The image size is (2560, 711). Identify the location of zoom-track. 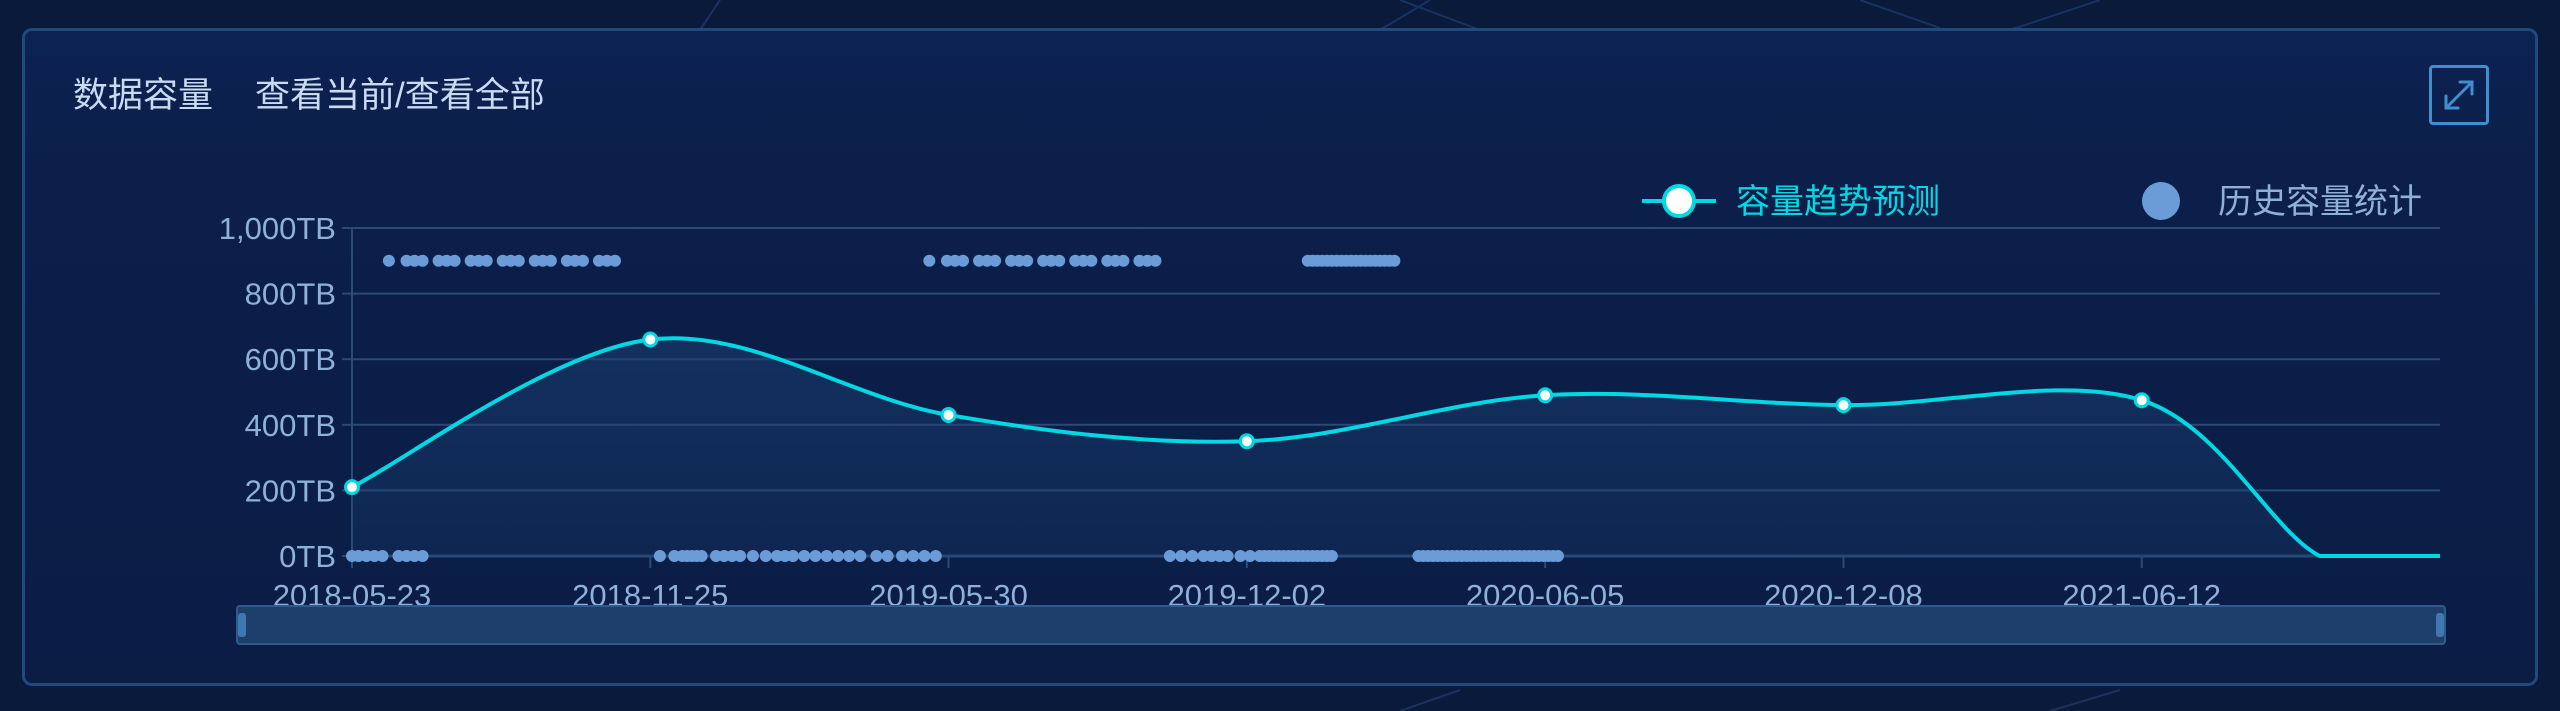
(1341, 625).